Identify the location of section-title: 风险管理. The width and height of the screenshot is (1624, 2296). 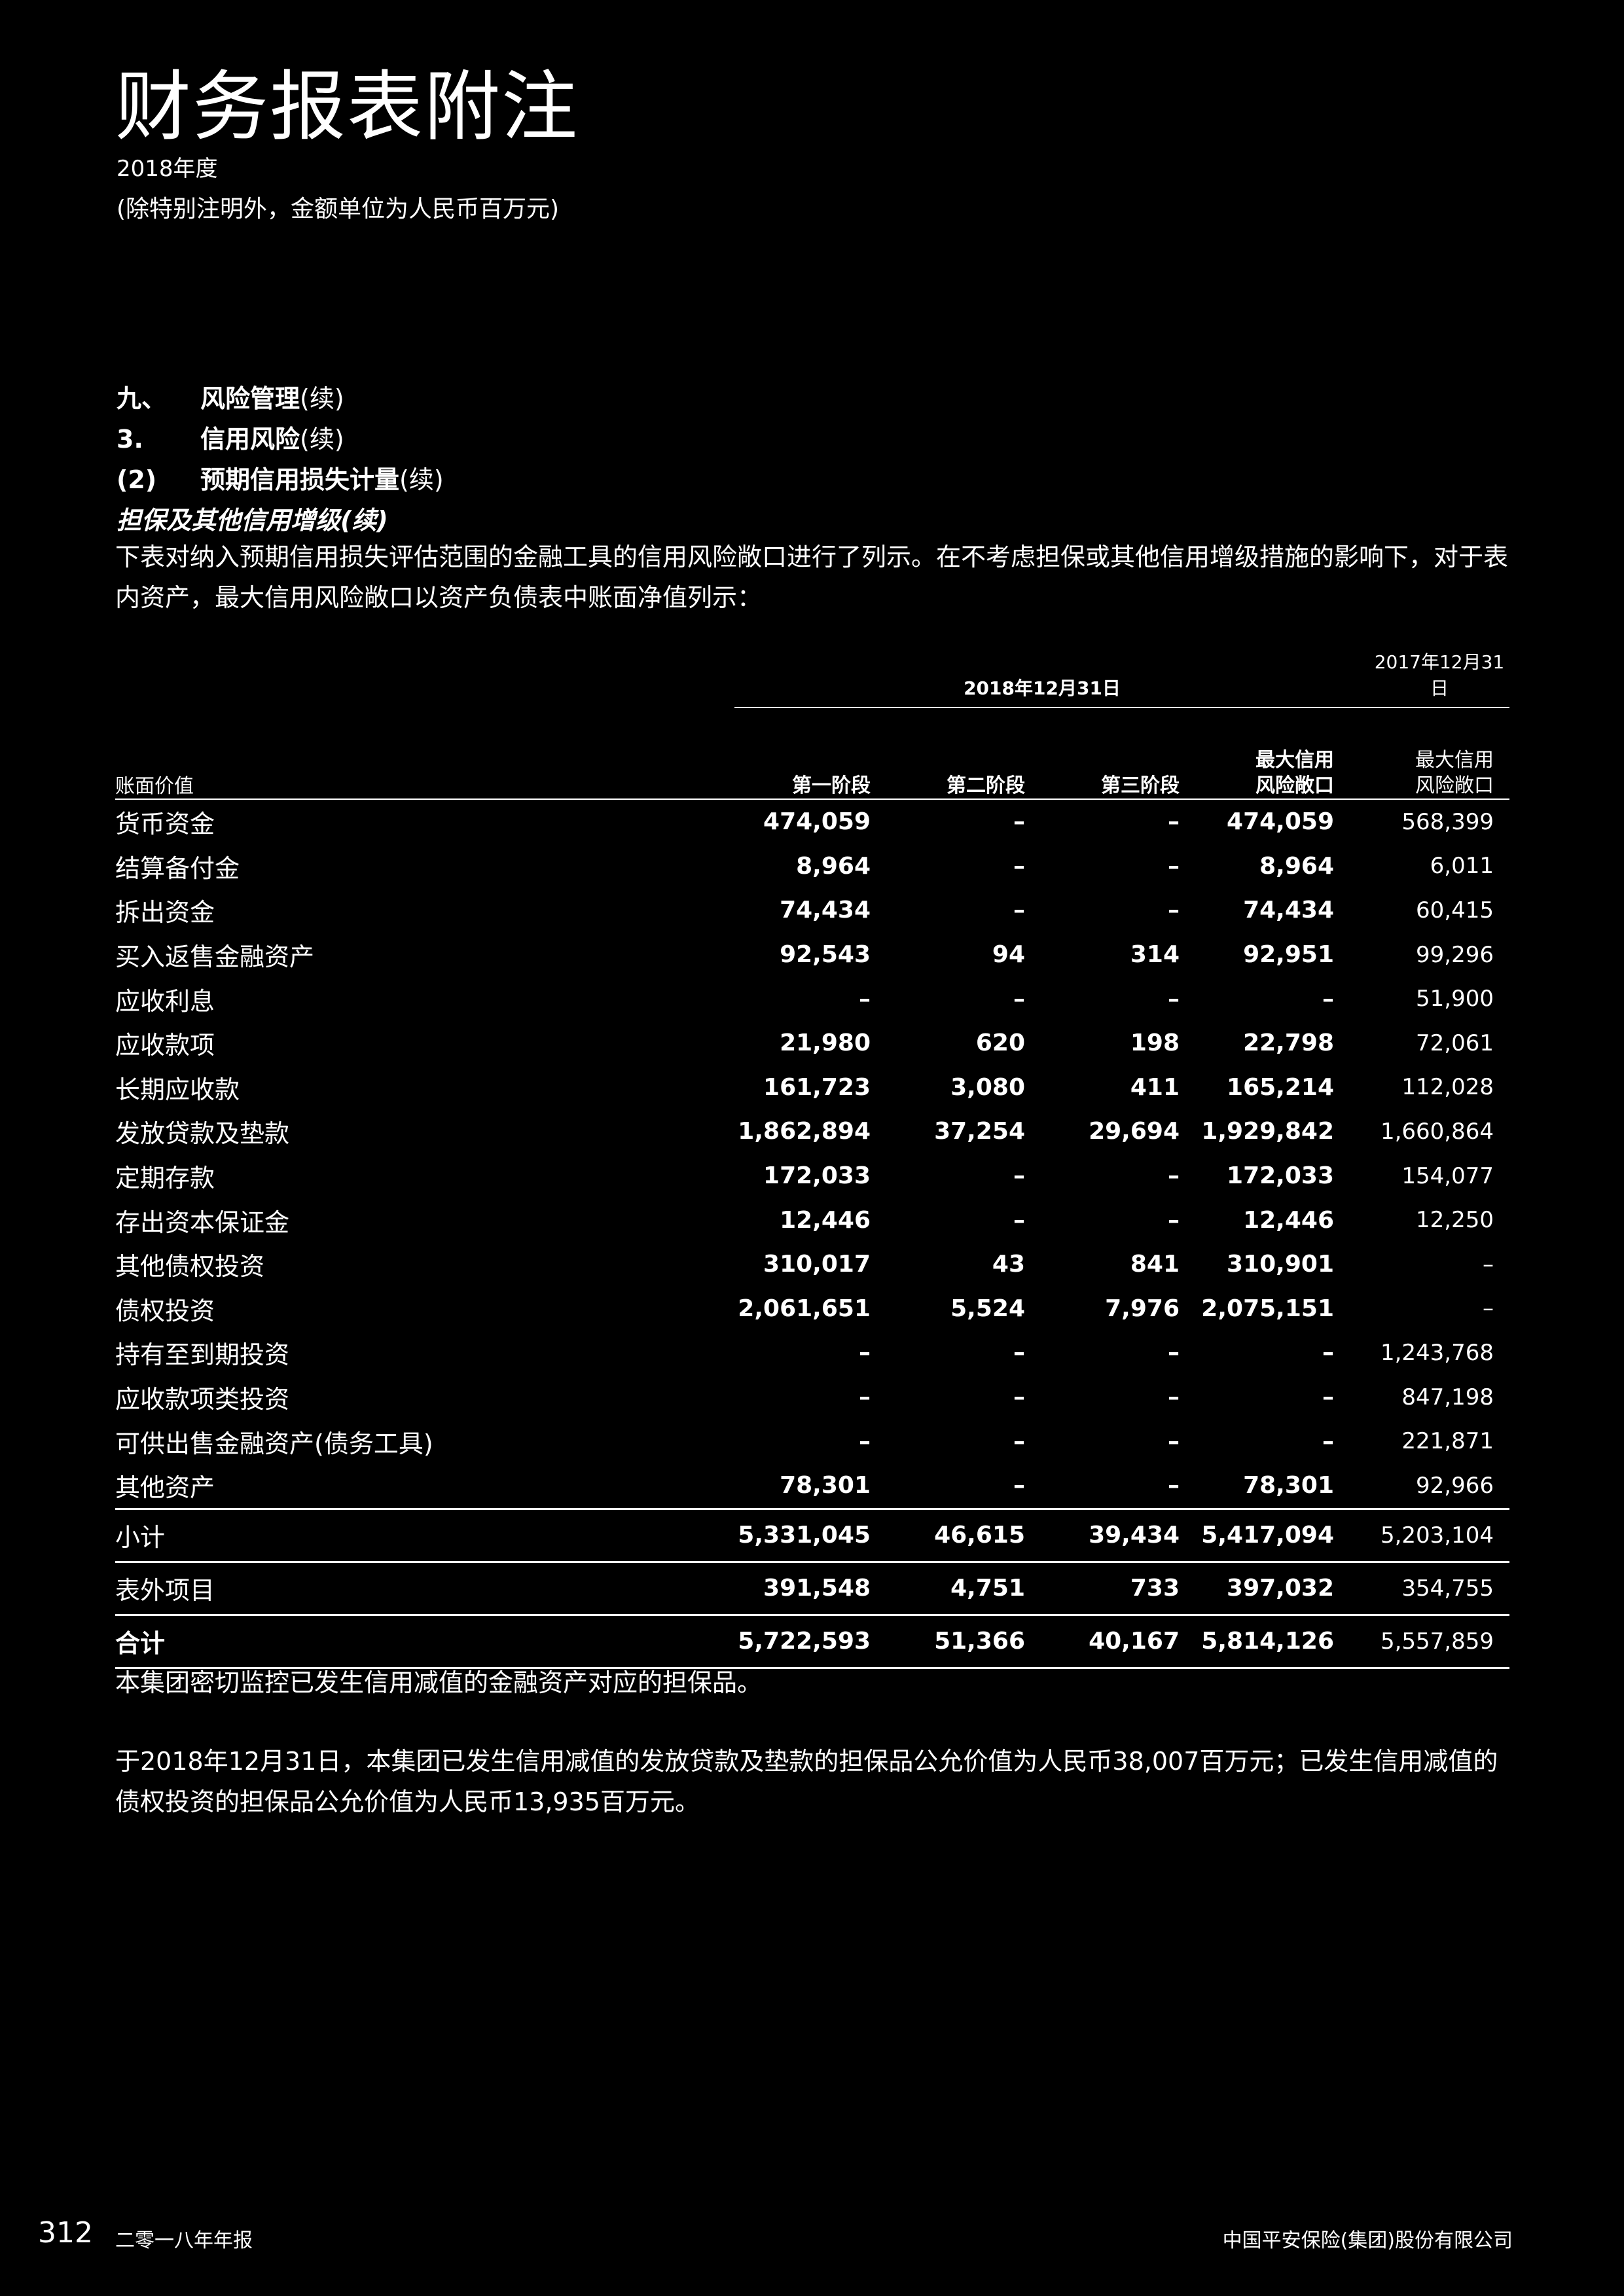
(250, 398).